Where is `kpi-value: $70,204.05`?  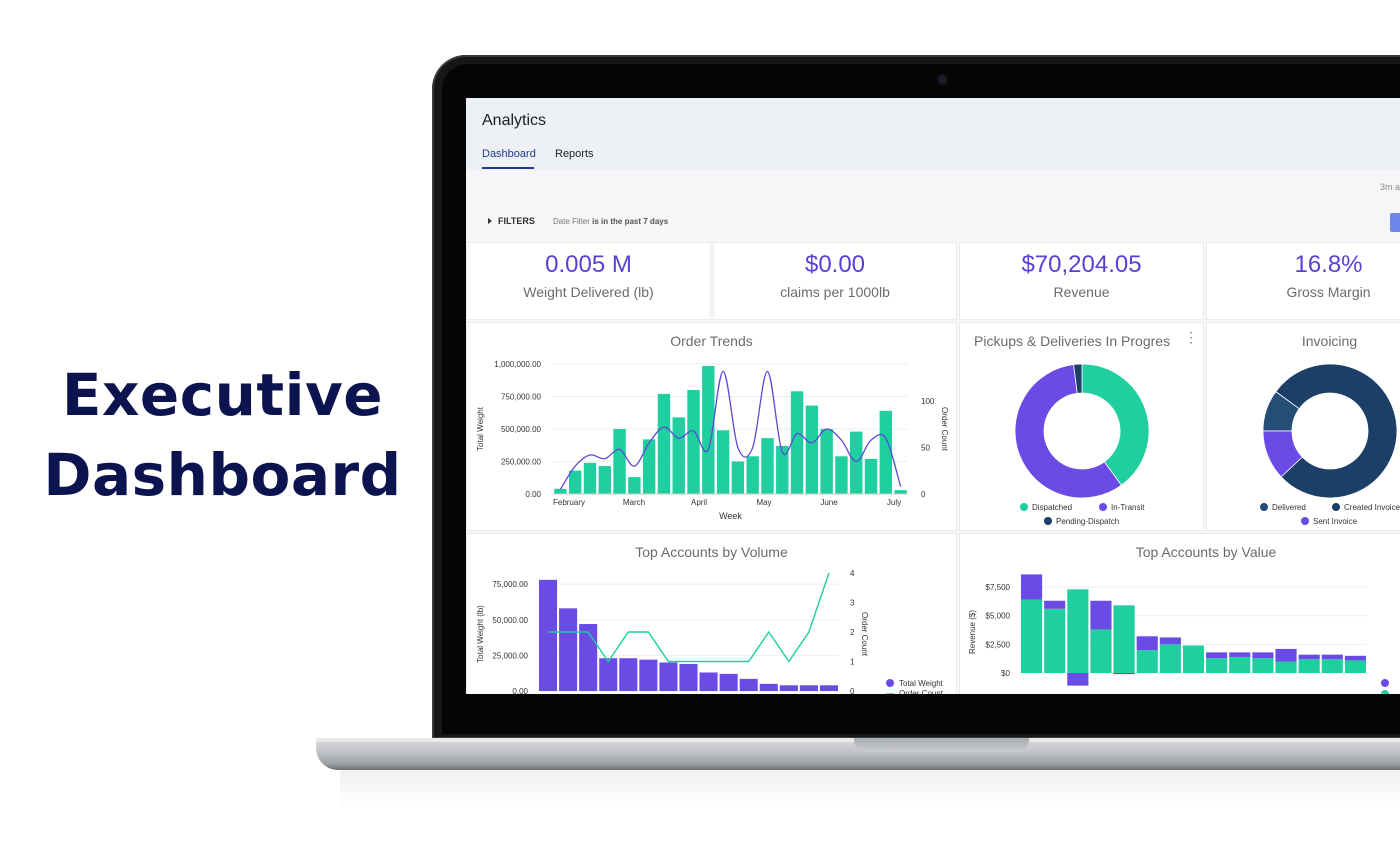 kpi-value: $70,204.05 is located at coordinates (1081, 264).